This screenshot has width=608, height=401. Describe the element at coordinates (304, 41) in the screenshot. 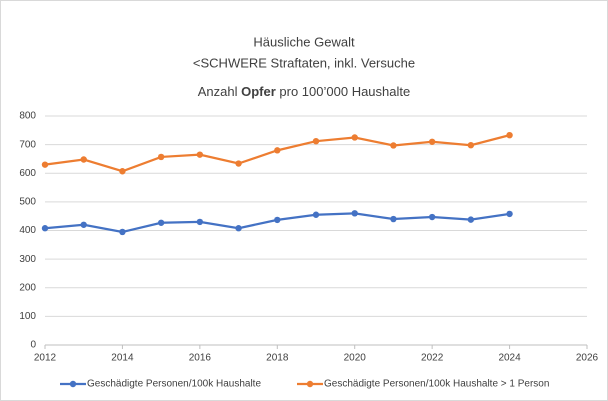

I see `chart-title: Häusliche Gewalt` at that location.